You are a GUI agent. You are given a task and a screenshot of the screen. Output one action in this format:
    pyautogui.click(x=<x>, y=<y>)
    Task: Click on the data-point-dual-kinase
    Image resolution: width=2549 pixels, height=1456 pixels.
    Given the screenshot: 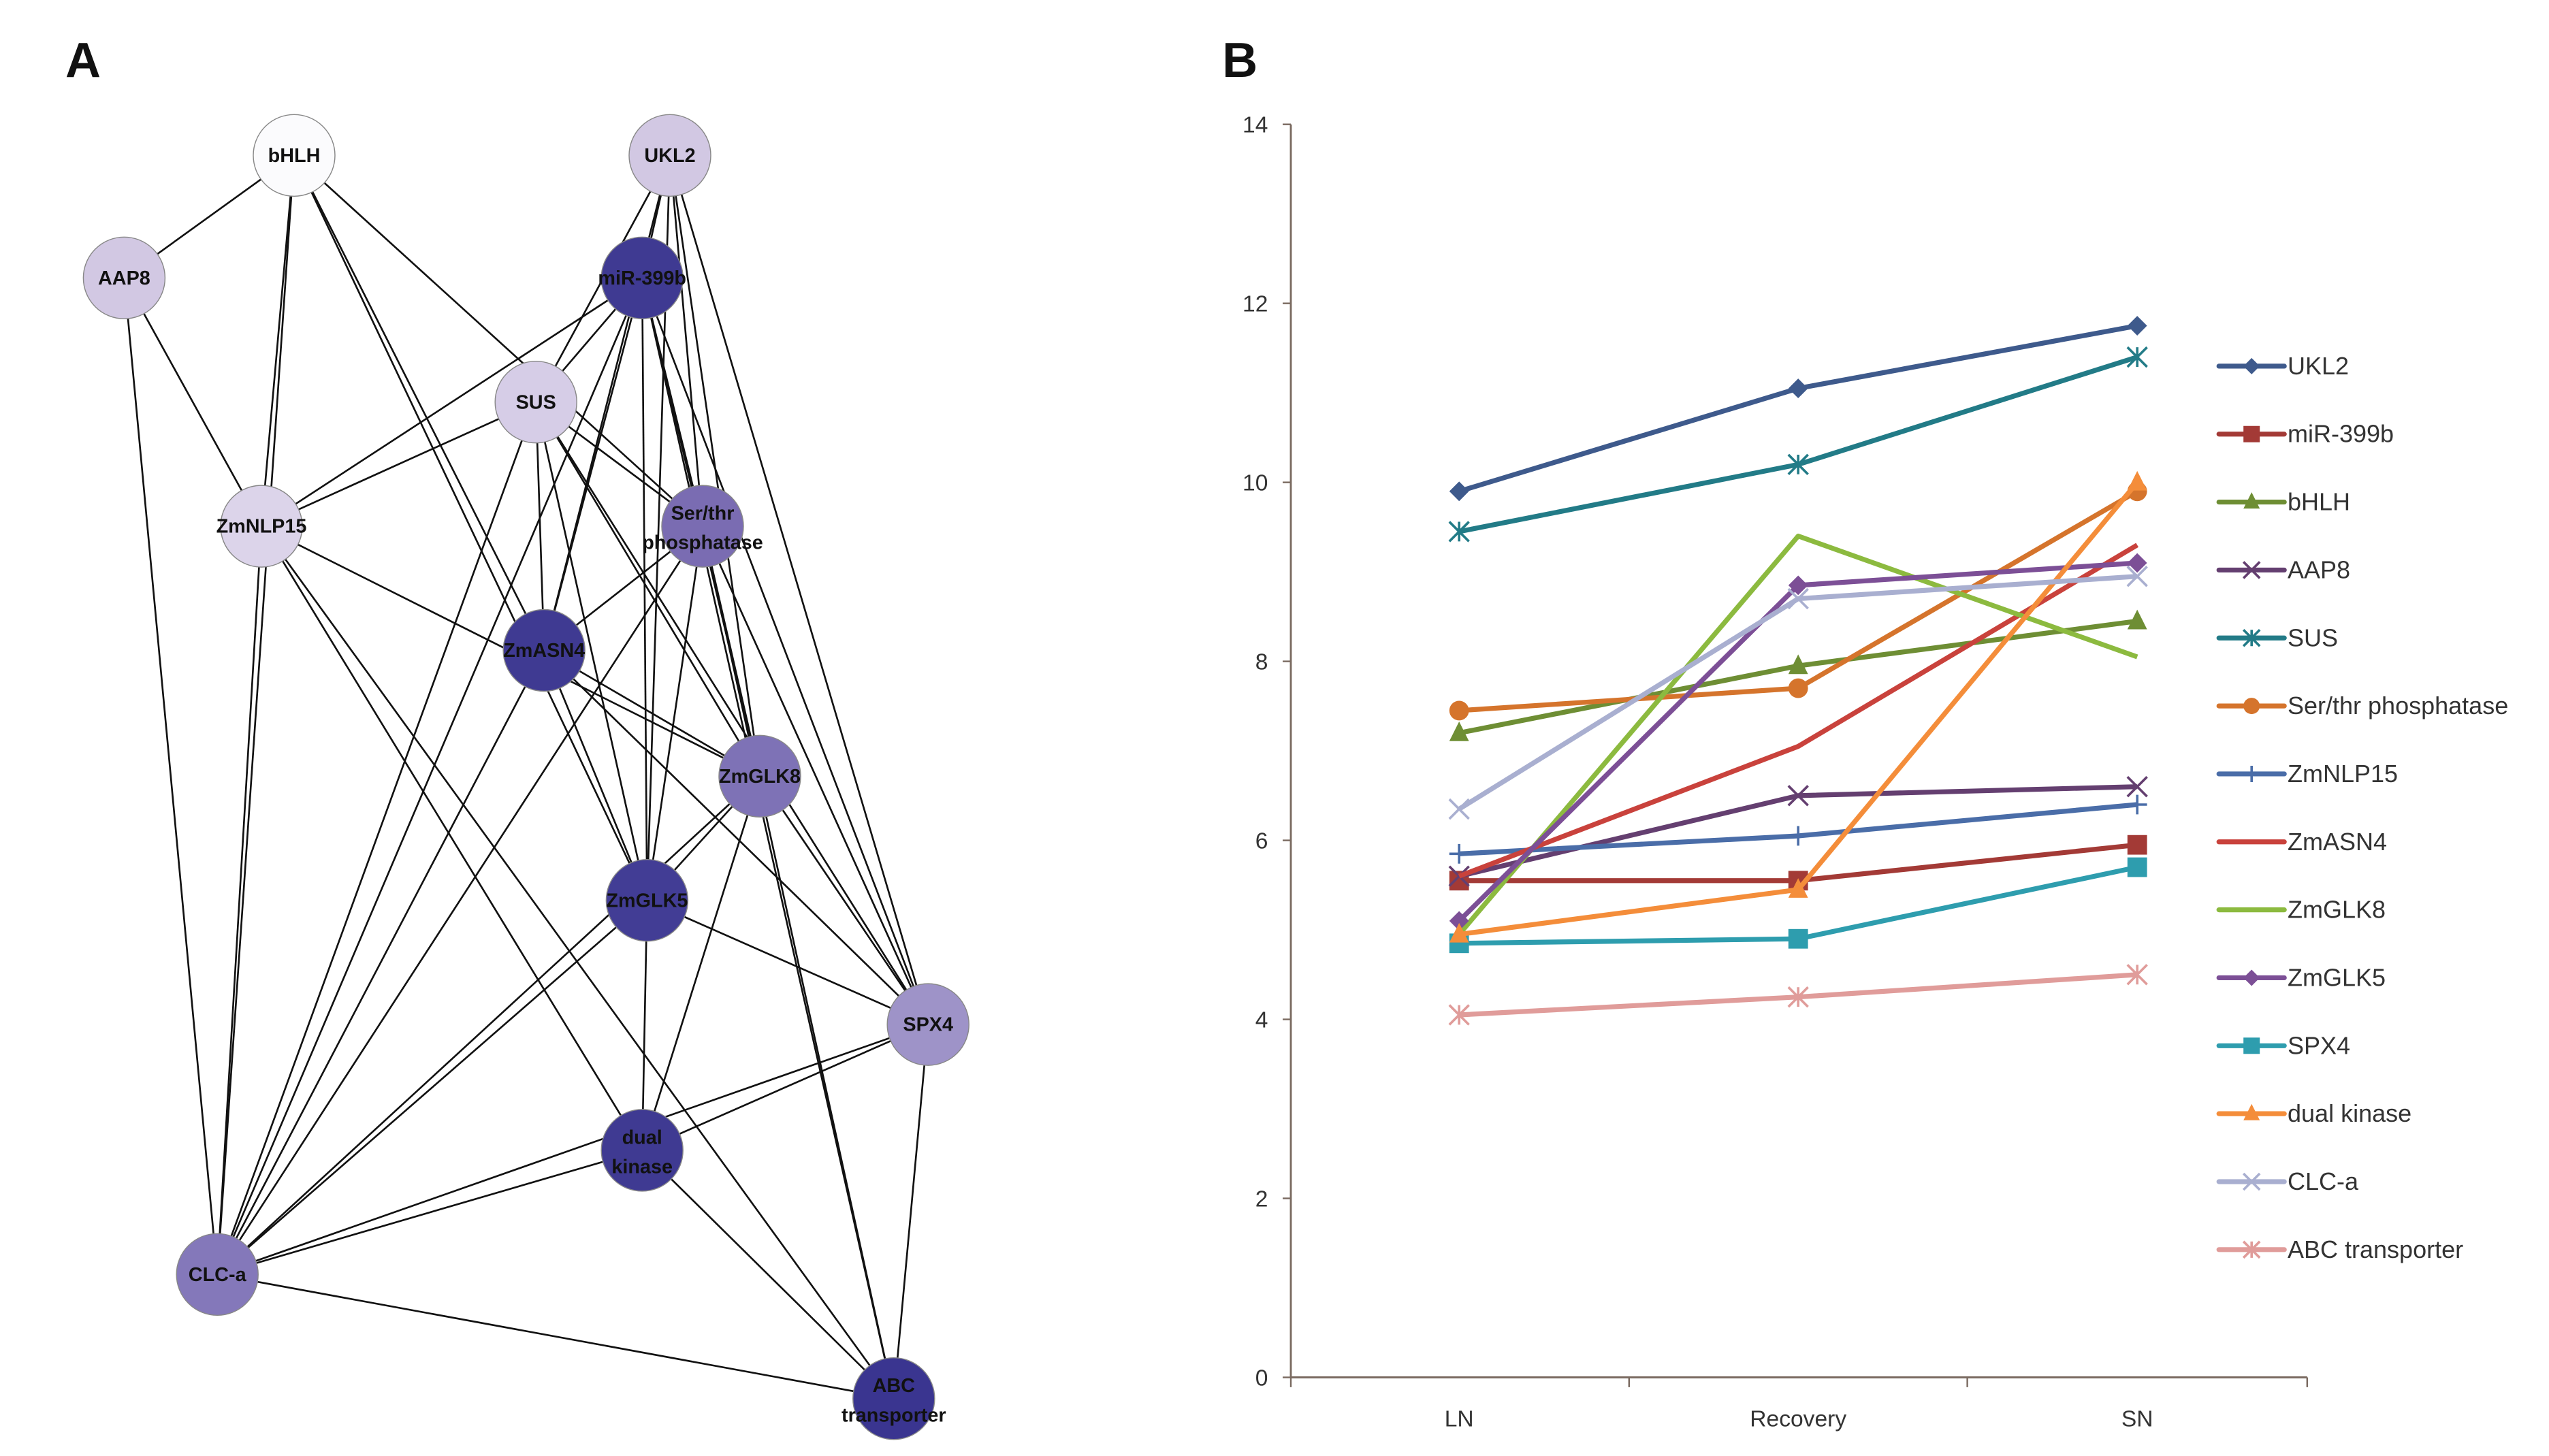 What is the action you would take?
    pyautogui.click(x=1459, y=933)
    